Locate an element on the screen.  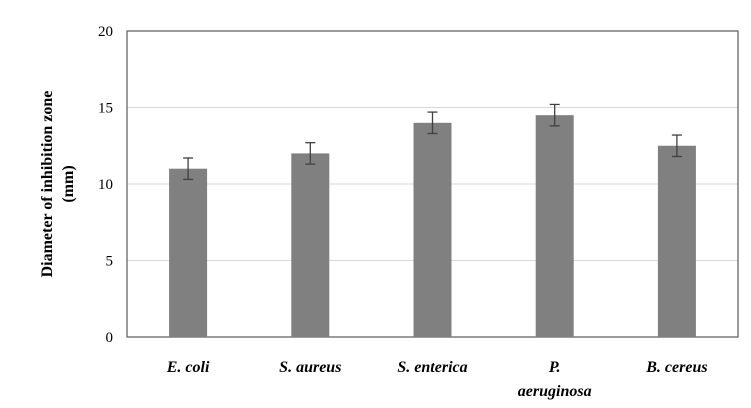
y-tick-label: 10 is located at coordinates (105, 185).